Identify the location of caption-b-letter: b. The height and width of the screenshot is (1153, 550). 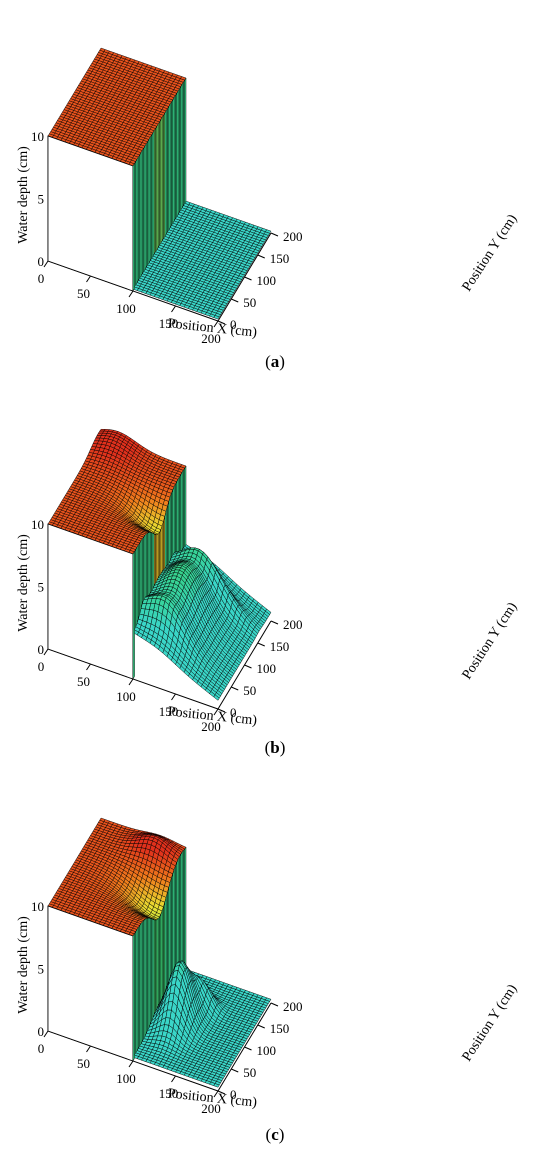
(274, 747).